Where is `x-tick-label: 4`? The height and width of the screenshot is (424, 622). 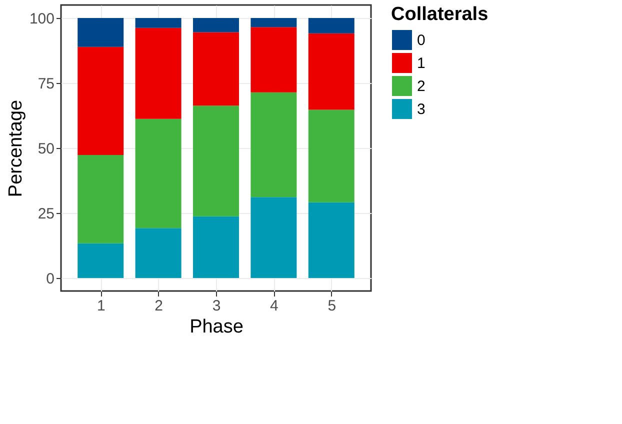
x-tick-label: 4 is located at coordinates (274, 306).